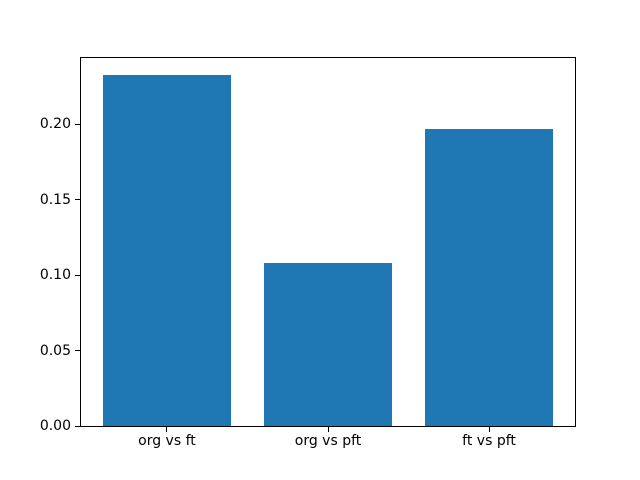 The height and width of the screenshot is (480, 640). Describe the element at coordinates (55, 199) in the screenshot. I see `y-tick-label: 0.15` at that location.